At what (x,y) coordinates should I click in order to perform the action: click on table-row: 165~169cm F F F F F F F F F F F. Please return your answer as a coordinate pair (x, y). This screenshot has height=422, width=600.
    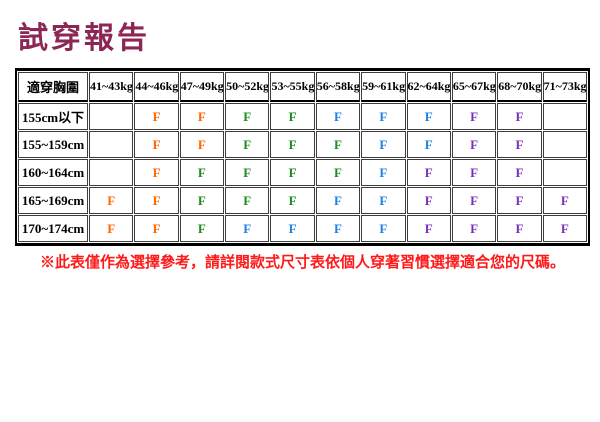
    Looking at the image, I should click on (302, 200).